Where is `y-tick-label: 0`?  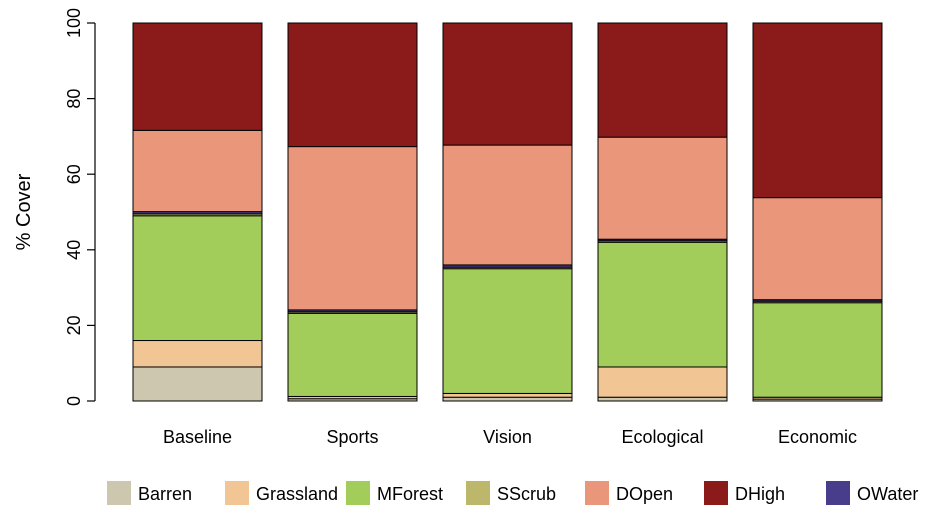
y-tick-label: 0 is located at coordinates (74, 401).